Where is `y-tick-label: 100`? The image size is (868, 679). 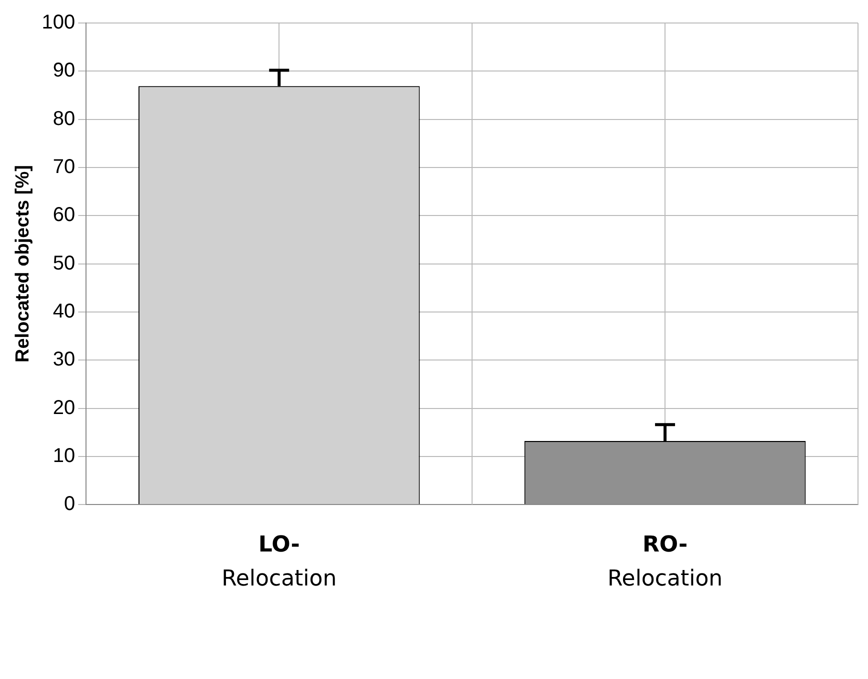 y-tick-label: 100 is located at coordinates (59, 23).